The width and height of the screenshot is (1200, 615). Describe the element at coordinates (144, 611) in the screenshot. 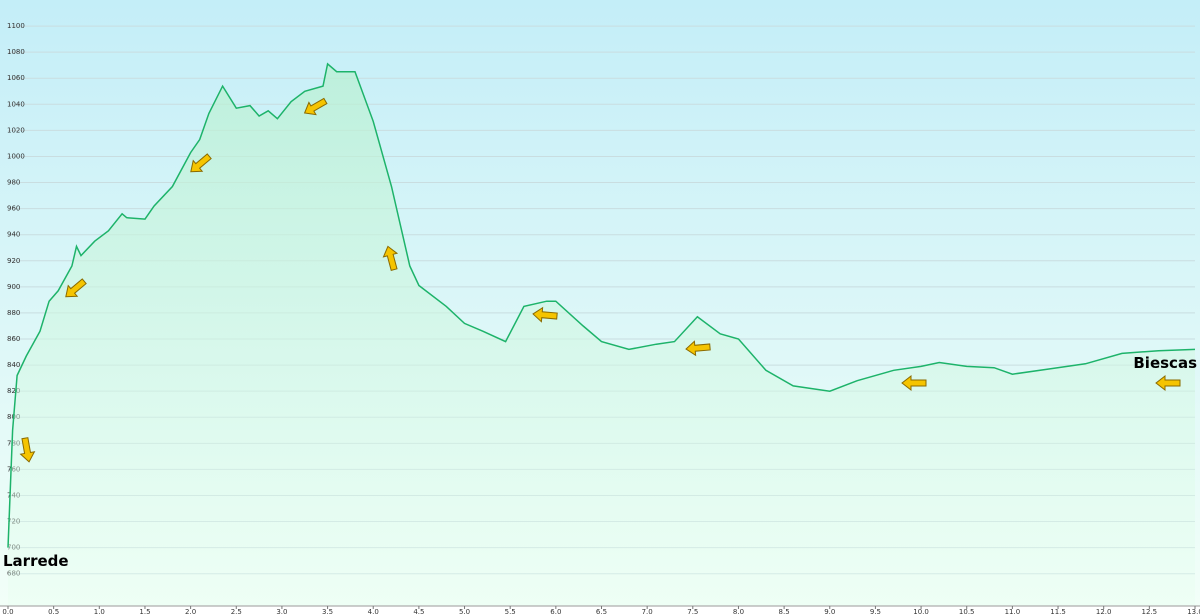

I see `x-tick-label: 1.5` at that location.